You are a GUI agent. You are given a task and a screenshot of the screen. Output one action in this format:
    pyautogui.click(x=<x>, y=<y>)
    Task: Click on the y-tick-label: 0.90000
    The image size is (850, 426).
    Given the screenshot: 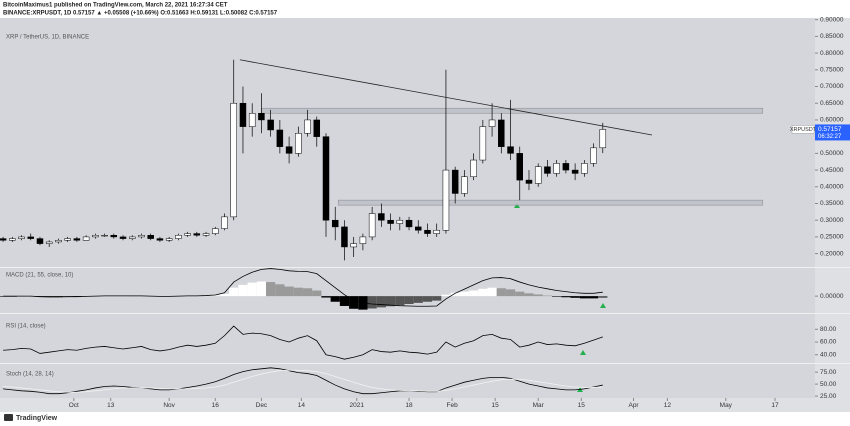 What is the action you would take?
    pyautogui.click(x=832, y=19)
    